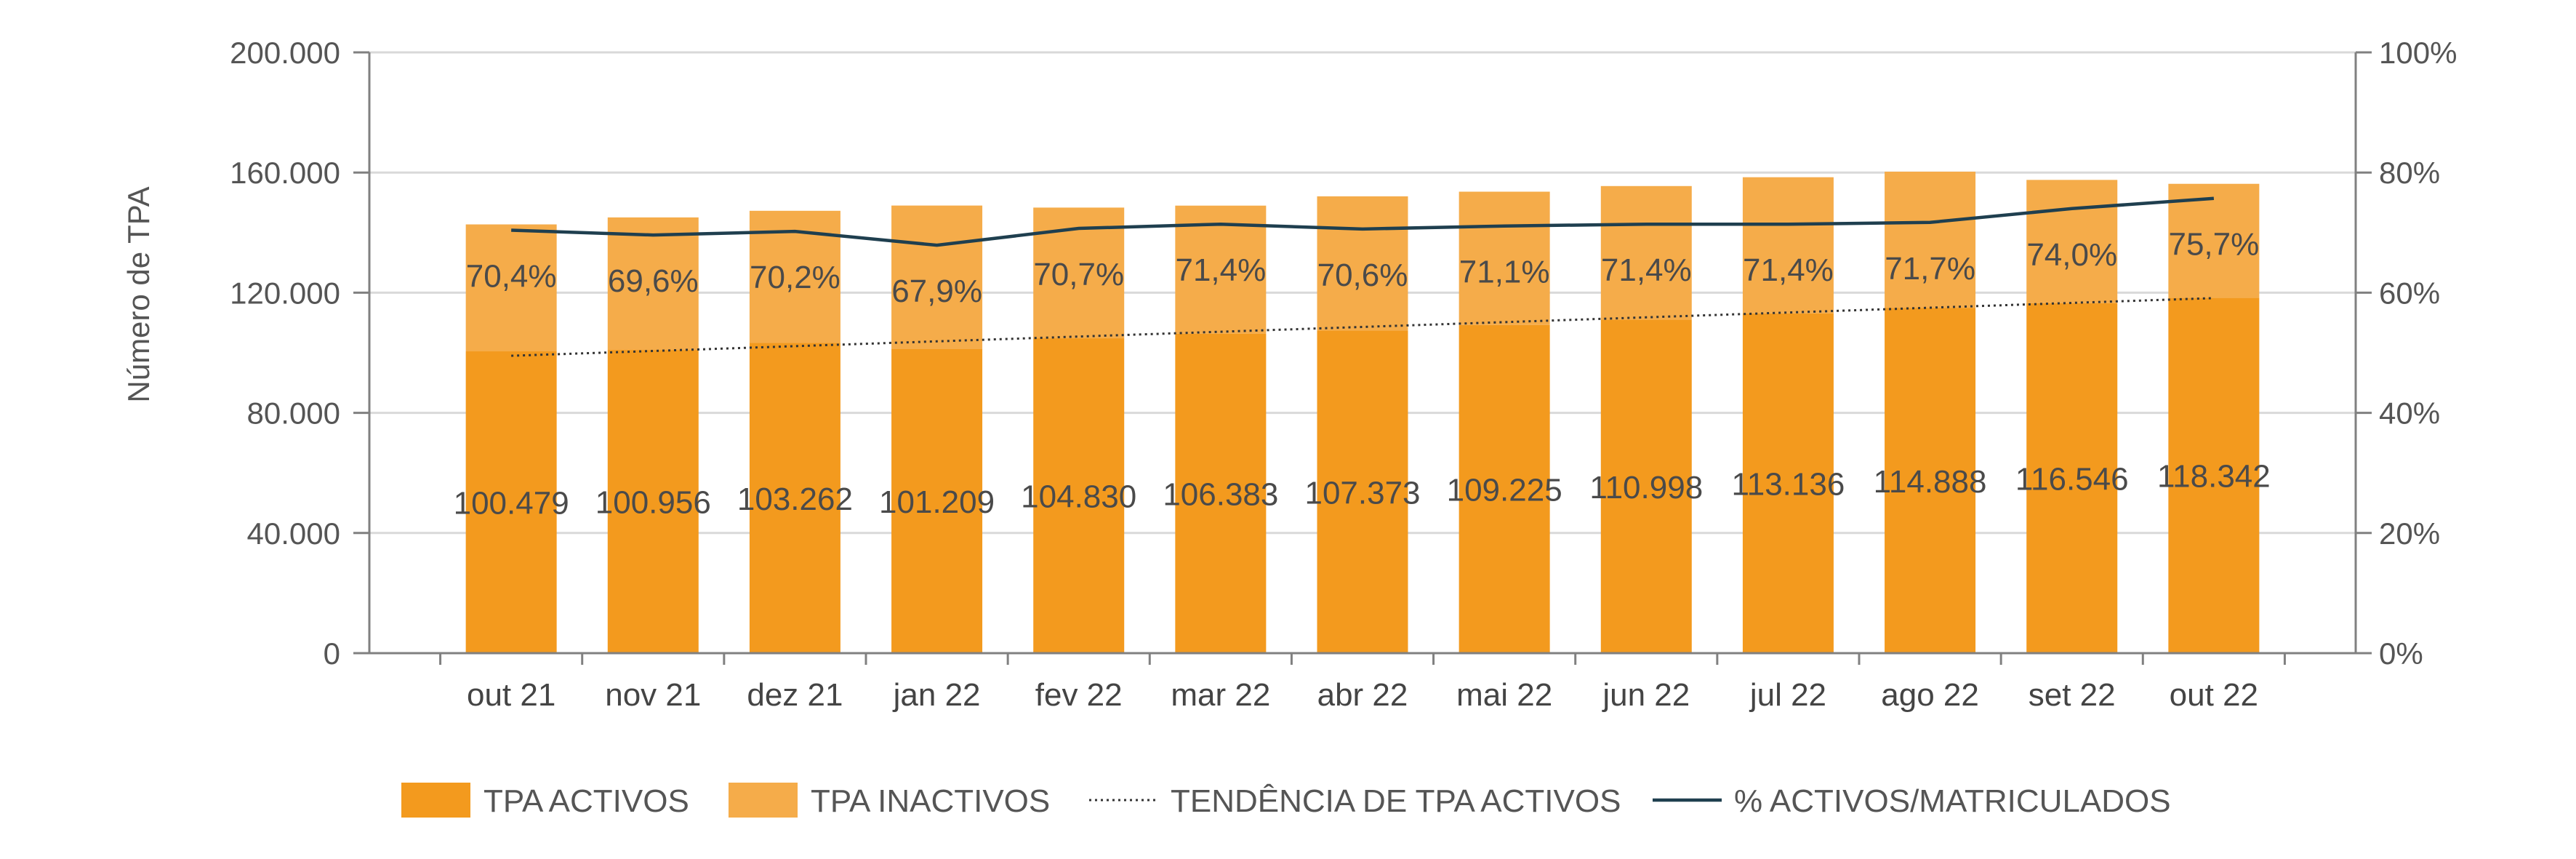 The width and height of the screenshot is (2576, 859). I want to click on legend-tendencia: TENDÊNCIA DE TPA ACTIVOS, so click(1355, 801).